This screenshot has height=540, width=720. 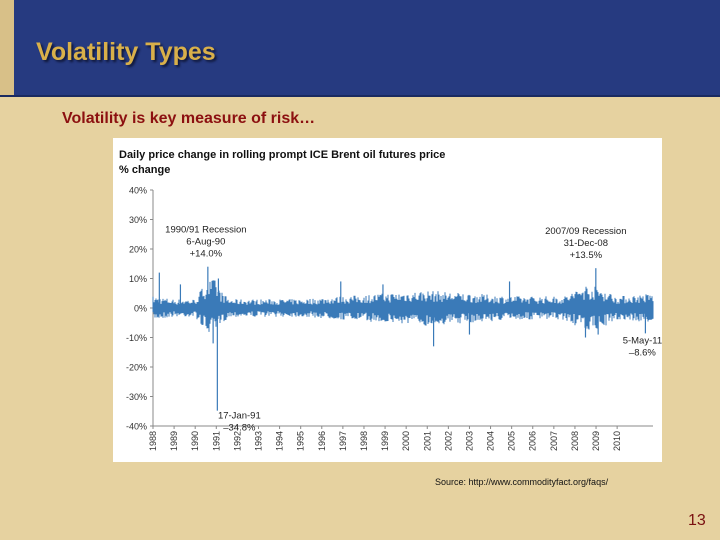 I want to click on annotation-label: 6-Aug-90, so click(x=205, y=242).